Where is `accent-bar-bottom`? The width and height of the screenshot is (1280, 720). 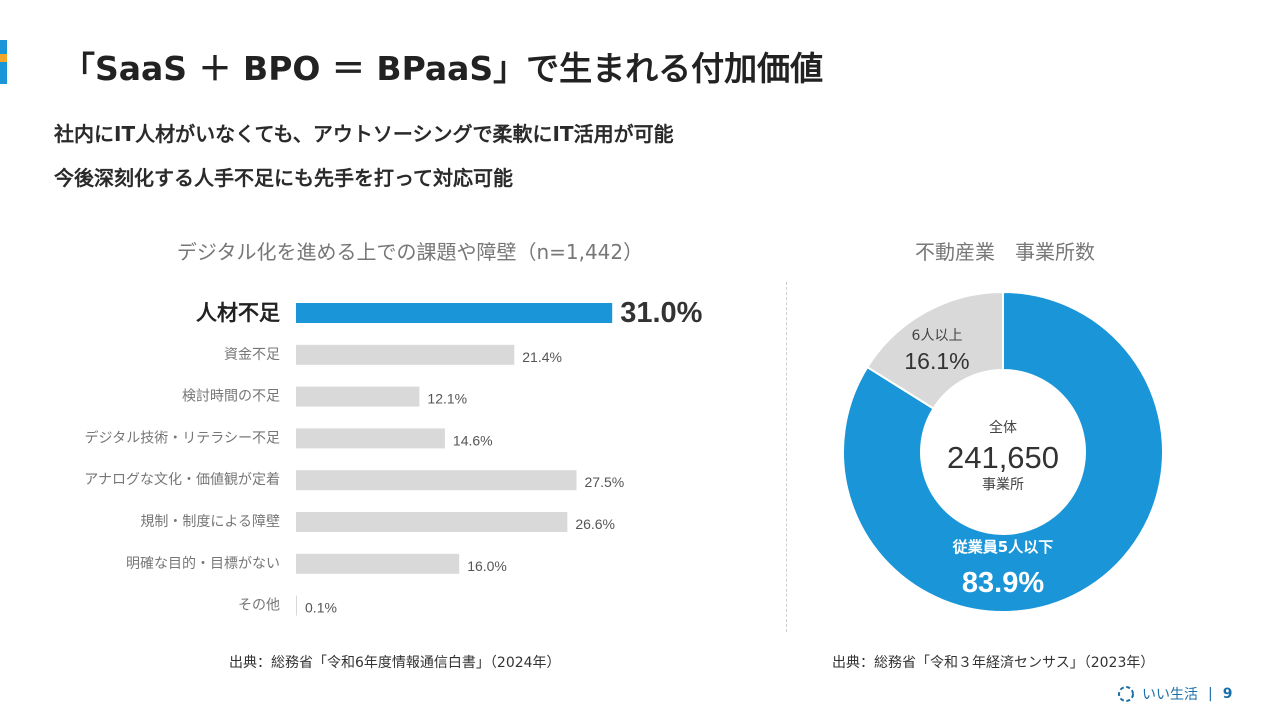 accent-bar-bottom is located at coordinates (3, 73).